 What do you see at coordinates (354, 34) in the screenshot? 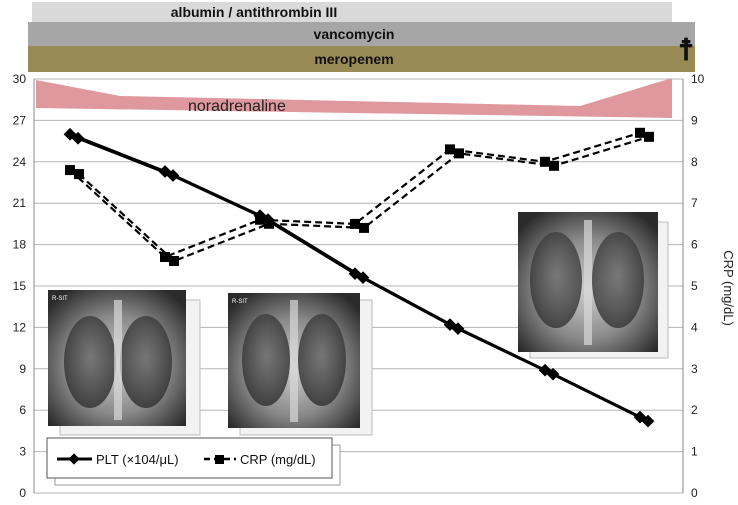
I see `vancomycin-label: vancomycin` at bounding box center [354, 34].